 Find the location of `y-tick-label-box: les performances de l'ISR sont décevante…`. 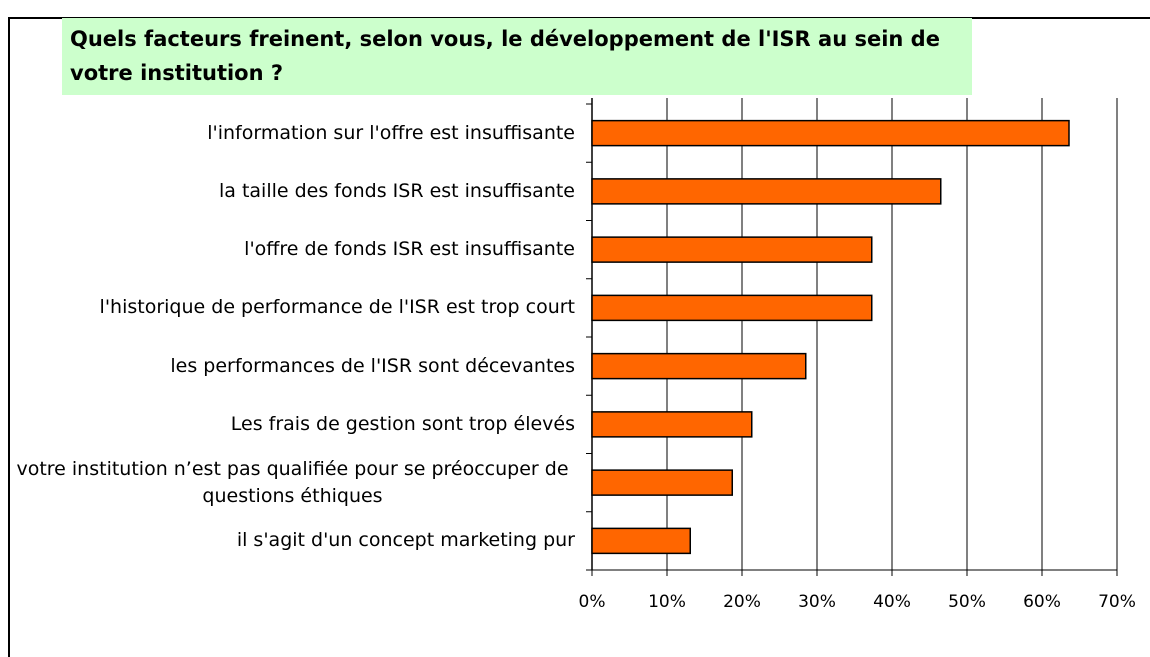

y-tick-label-box: les performances de l'ISR sont décevante… is located at coordinates (292, 366).